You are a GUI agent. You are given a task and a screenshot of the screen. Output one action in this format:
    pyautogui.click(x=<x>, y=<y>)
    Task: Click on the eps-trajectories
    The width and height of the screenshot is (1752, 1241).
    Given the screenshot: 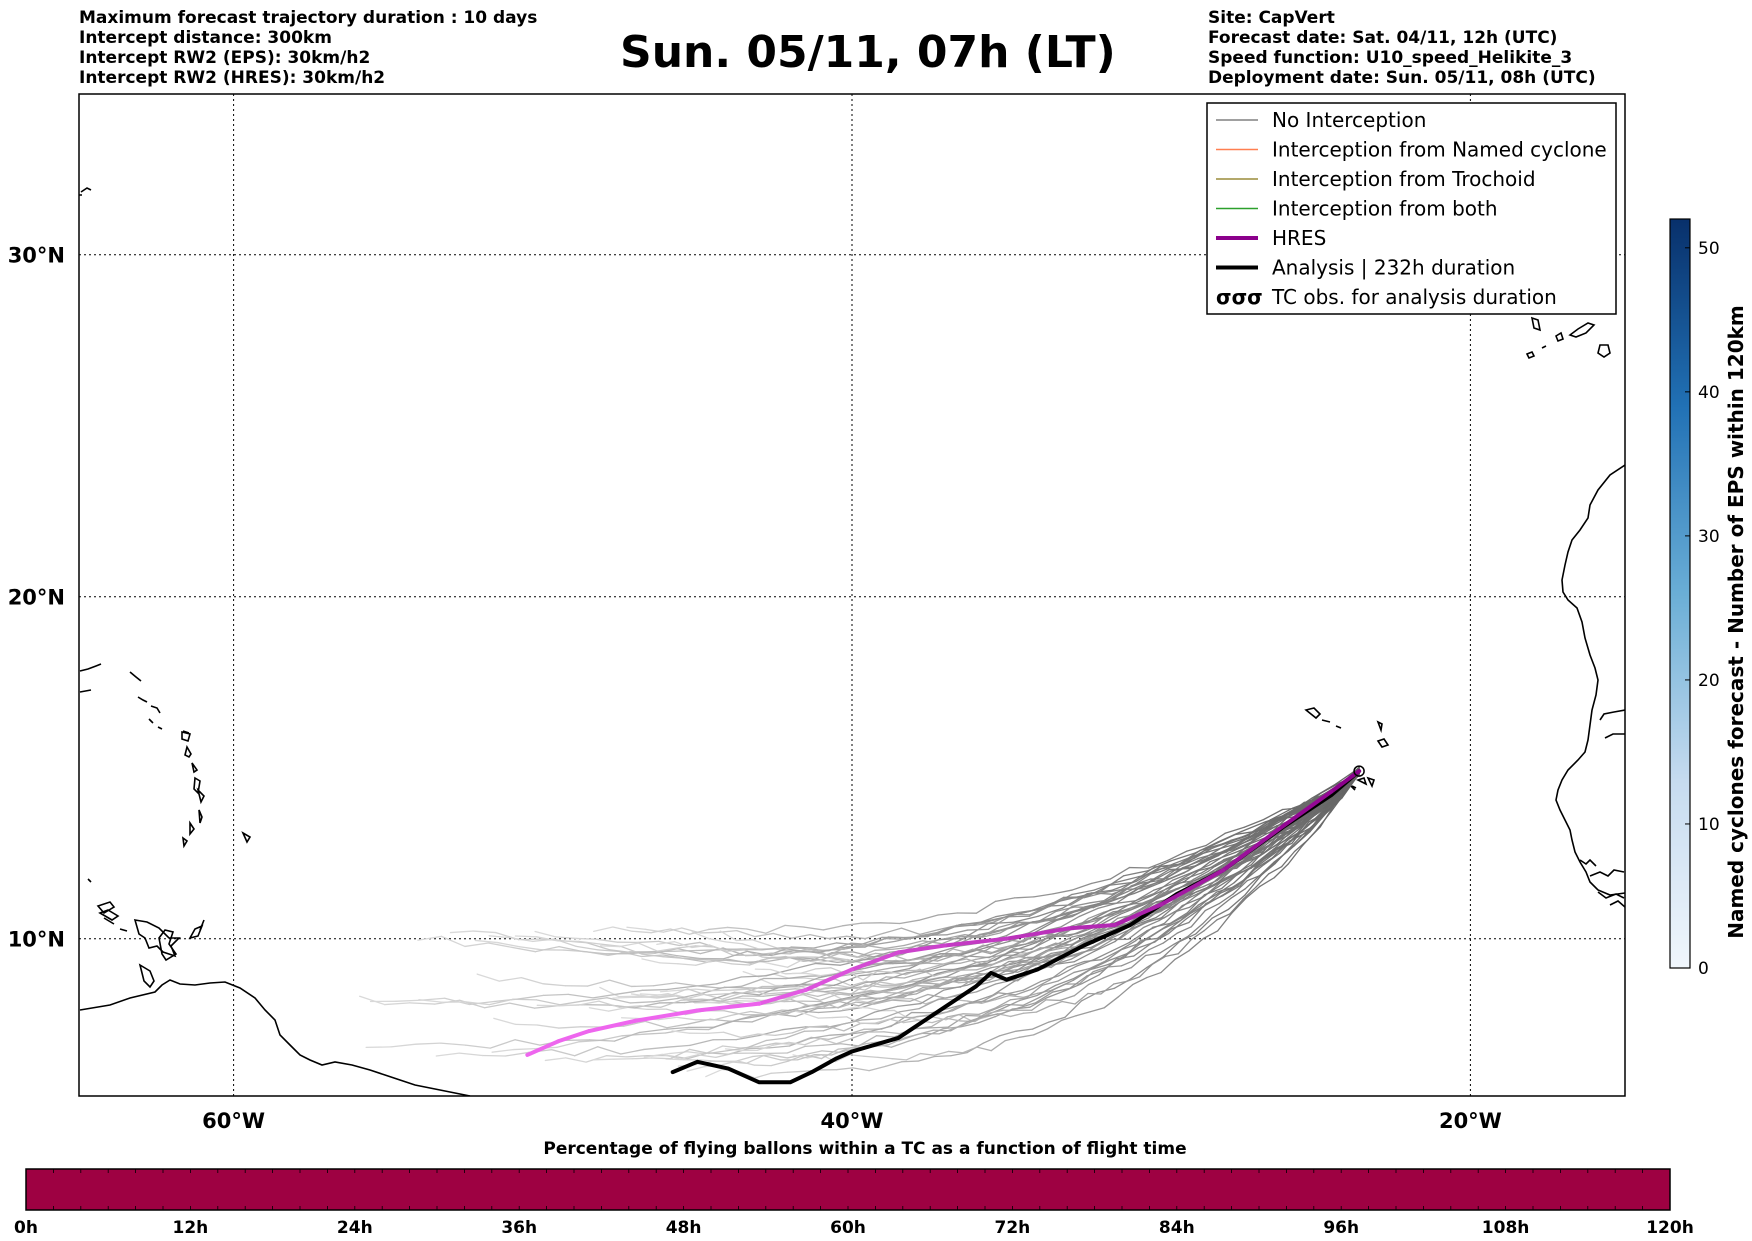 What is the action you would take?
    pyautogui.click(x=859, y=922)
    